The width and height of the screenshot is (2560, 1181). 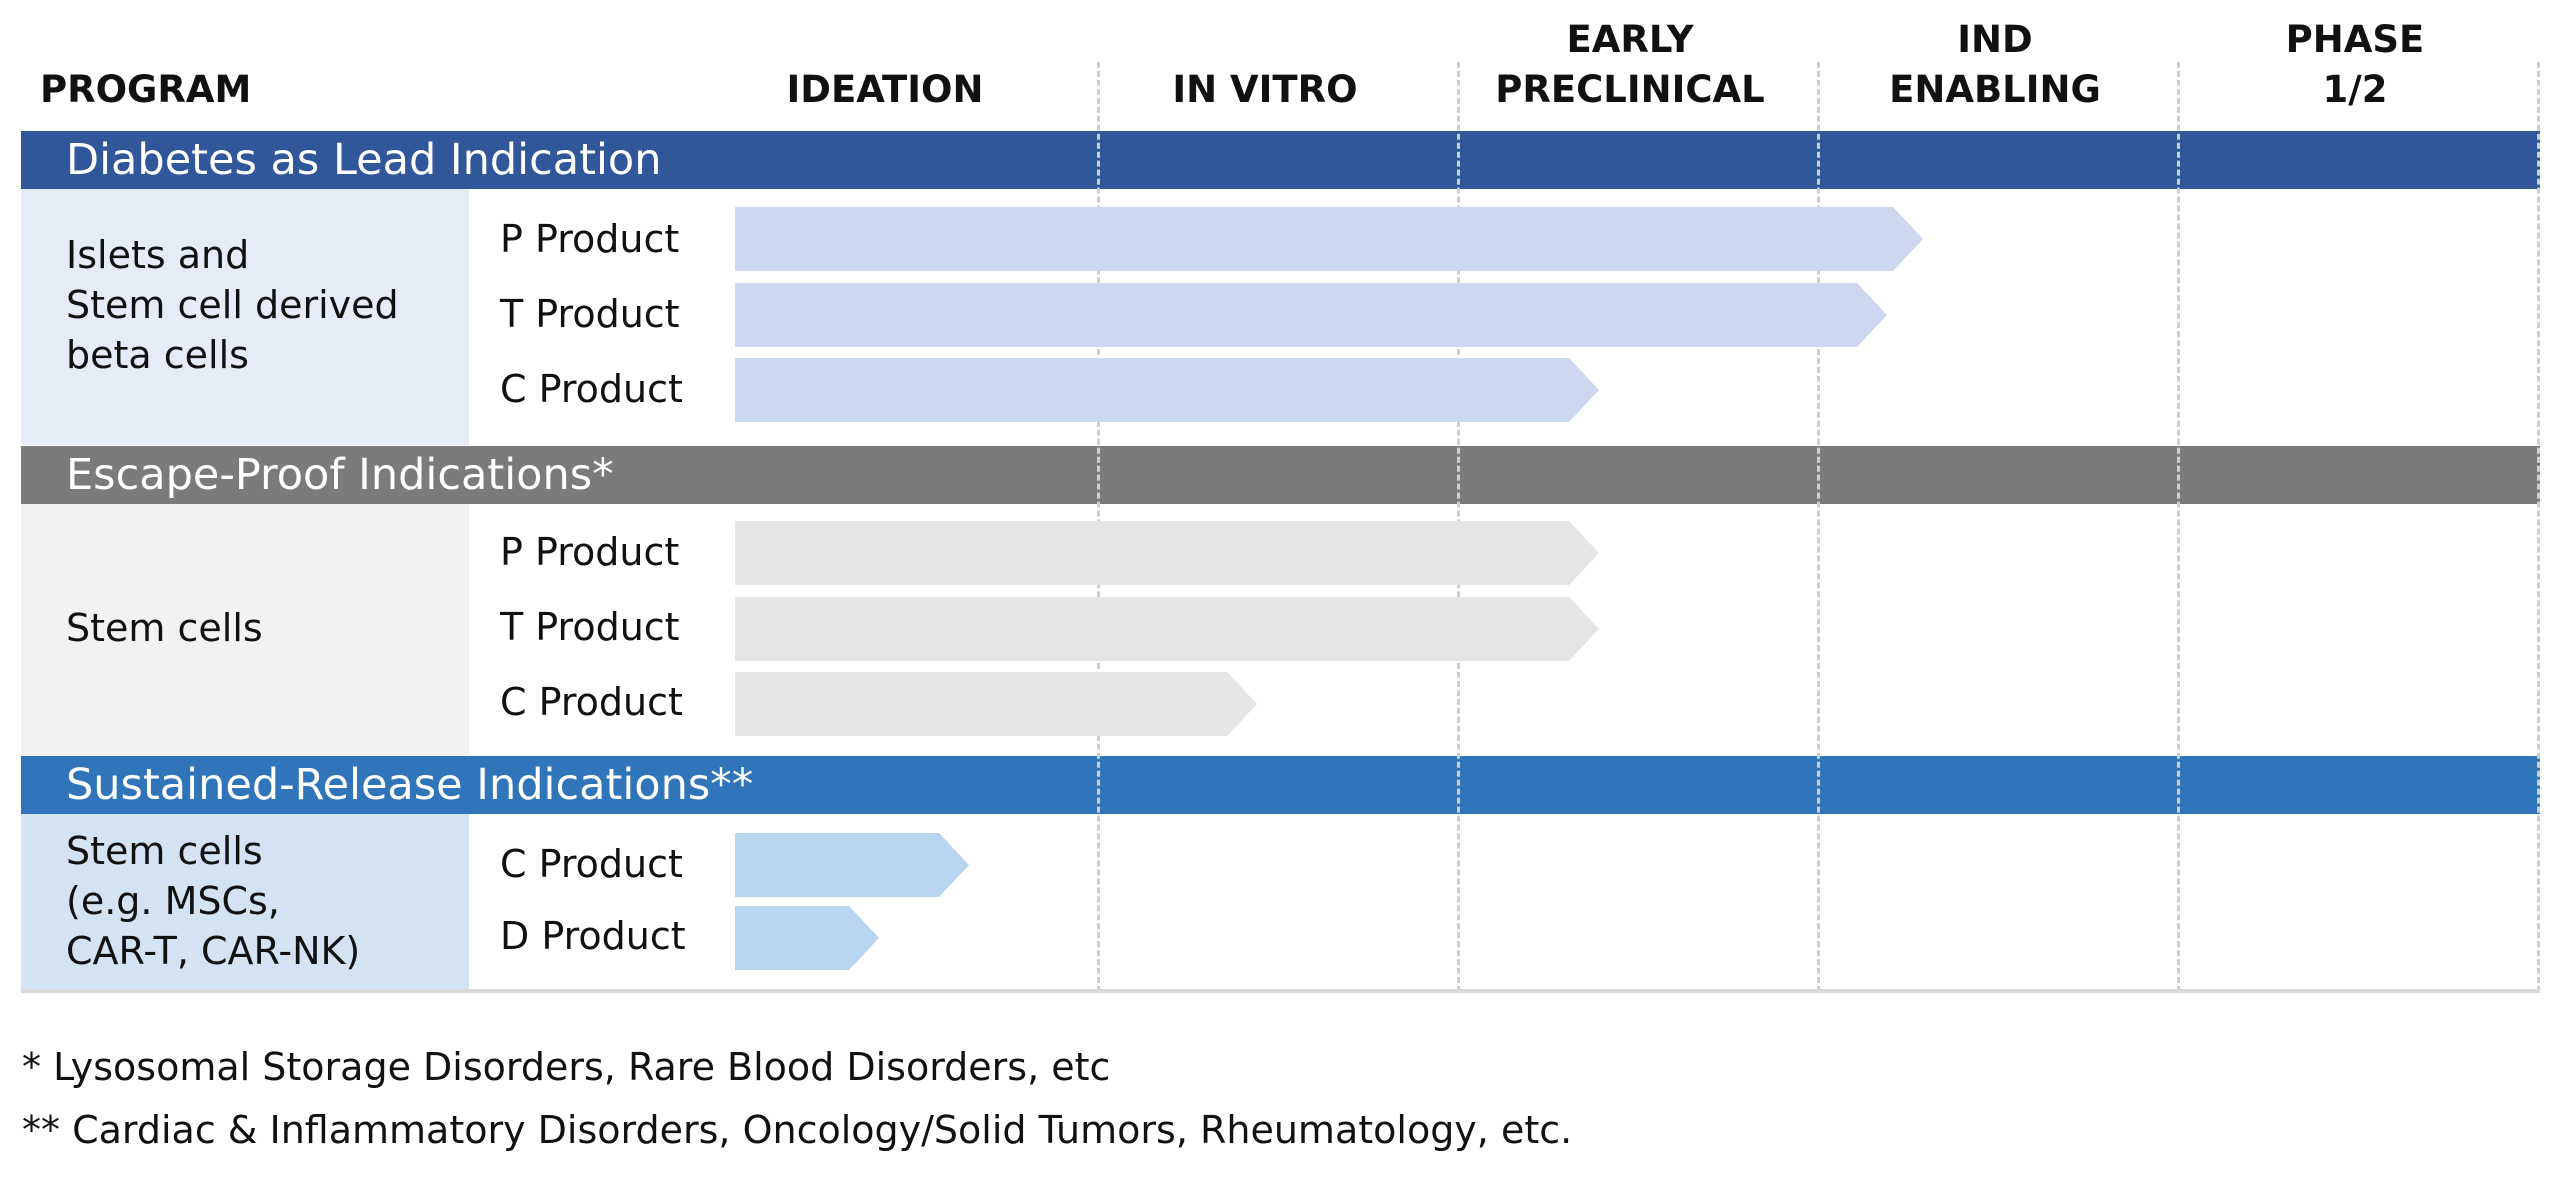 What do you see at coordinates (2355, 64) in the screenshot?
I see `header-stage-phase-1-2: PHASE 1/2` at bounding box center [2355, 64].